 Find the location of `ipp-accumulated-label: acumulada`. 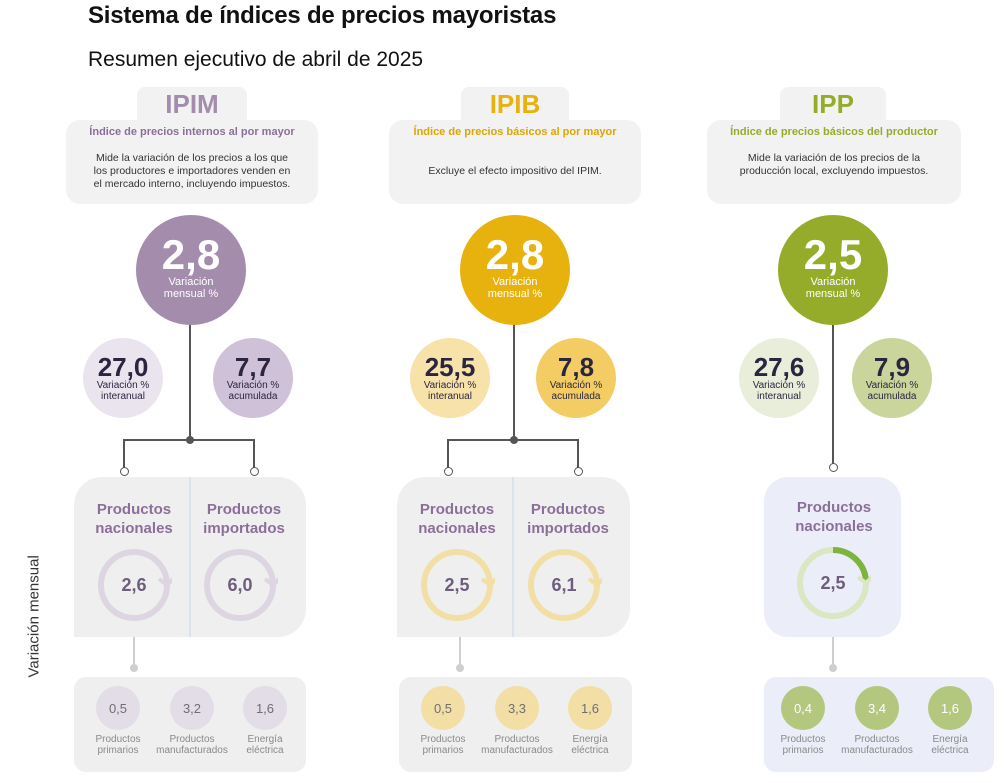

ipp-accumulated-label: acumulada is located at coordinates (892, 396).